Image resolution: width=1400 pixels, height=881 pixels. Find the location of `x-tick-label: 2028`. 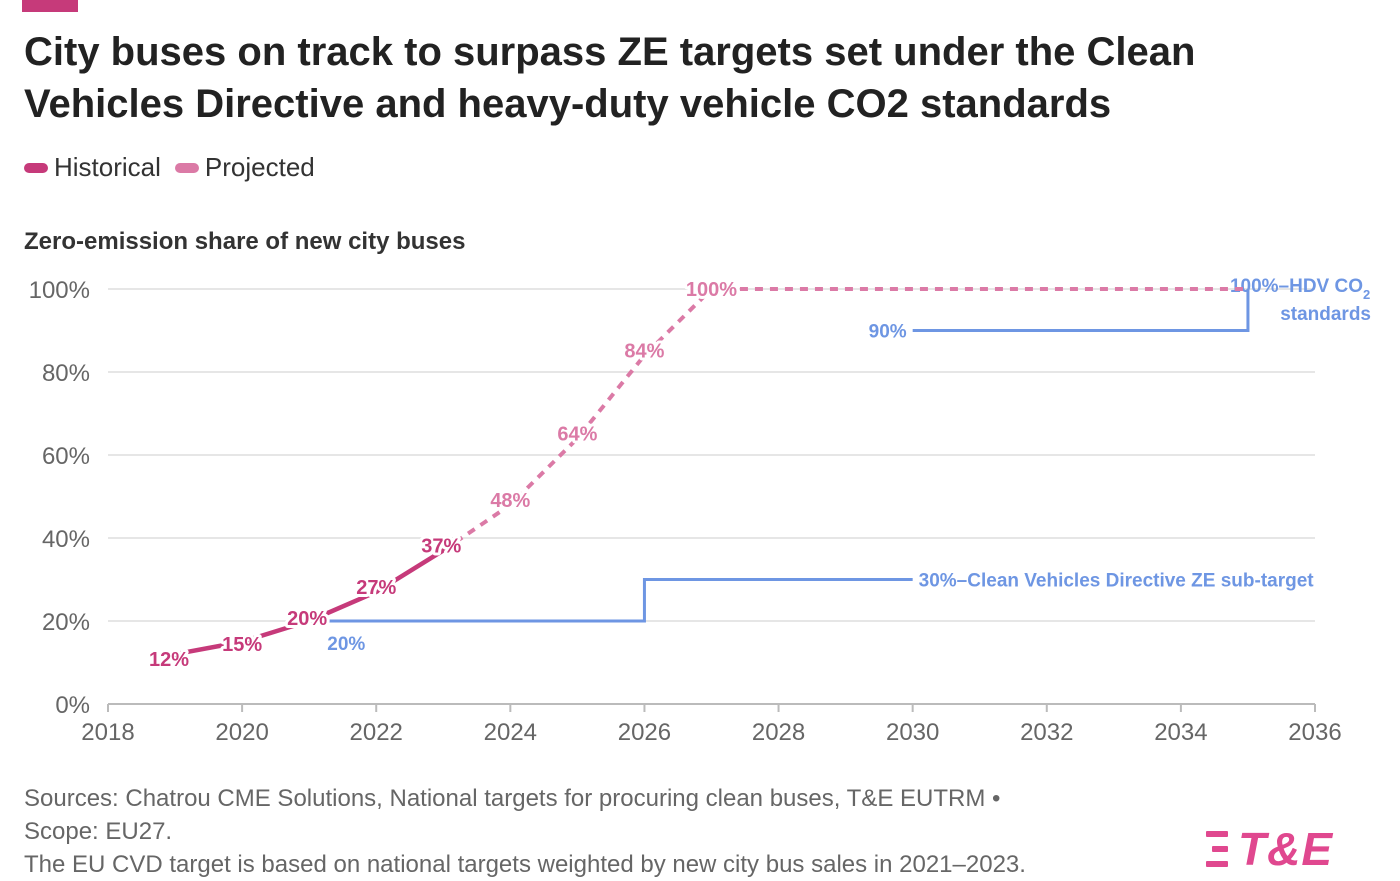

x-tick-label: 2028 is located at coordinates (778, 732).